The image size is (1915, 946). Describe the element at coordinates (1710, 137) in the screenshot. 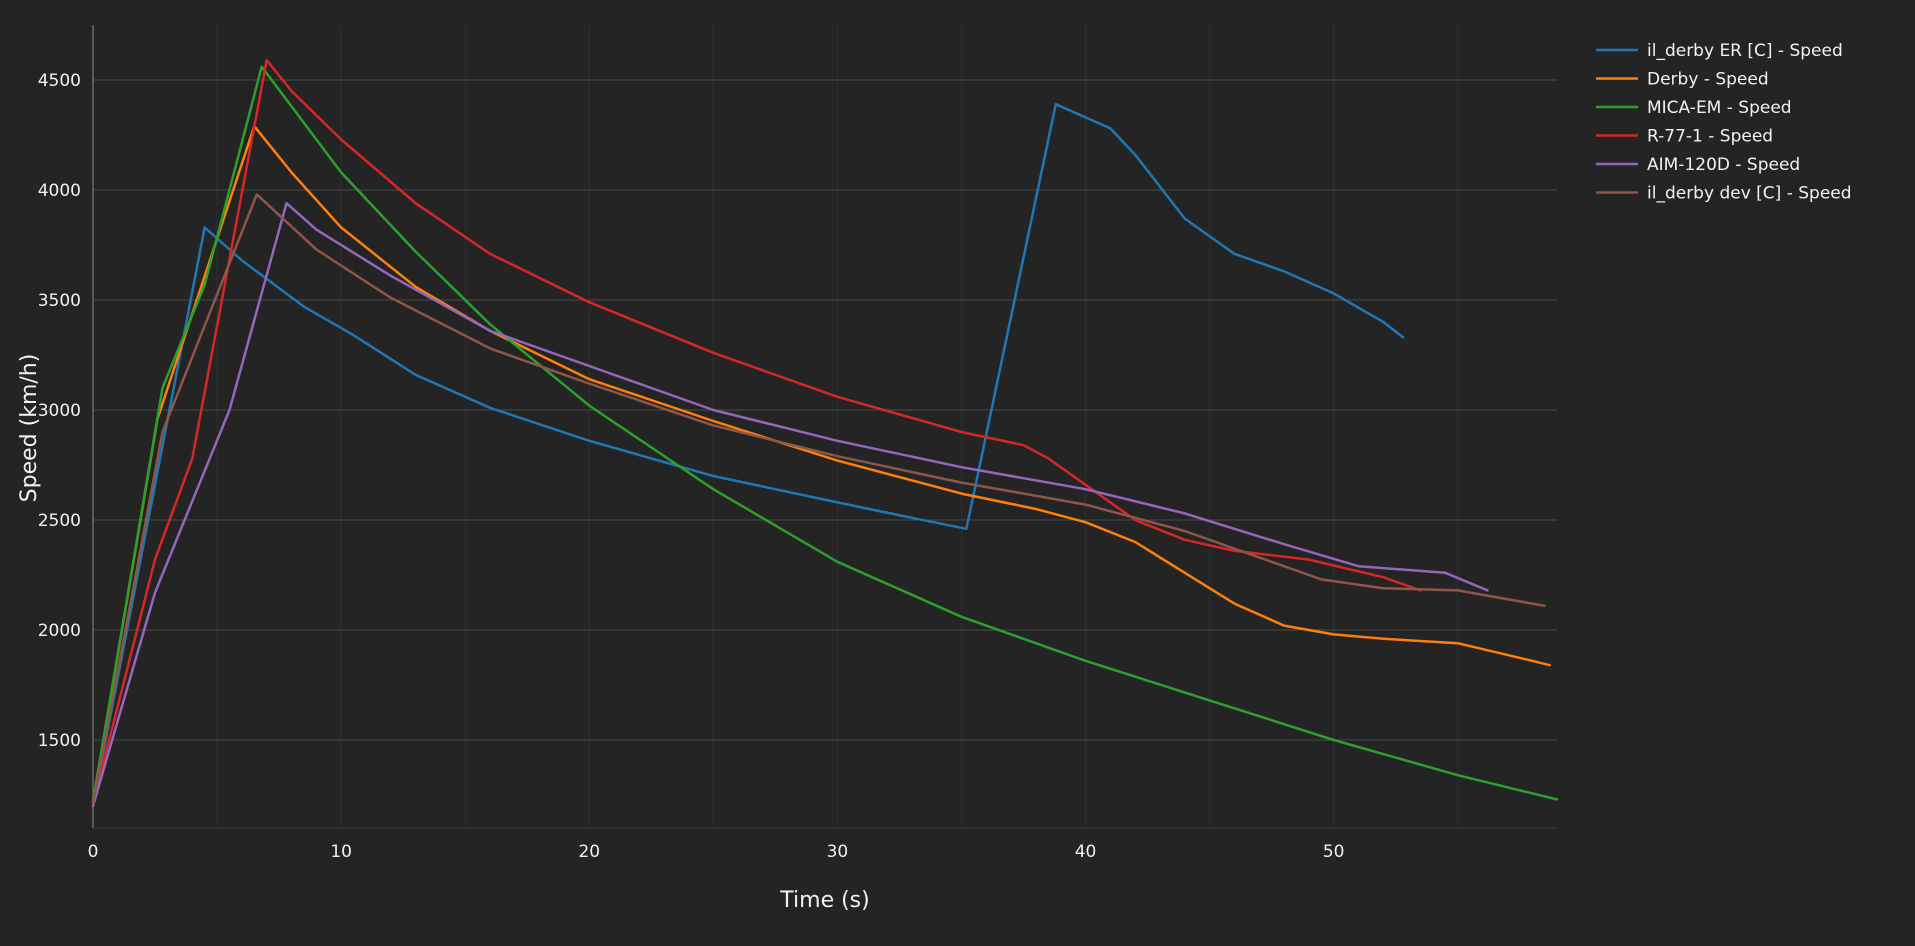

I see `legend-label: R-77-1 - Speed` at that location.